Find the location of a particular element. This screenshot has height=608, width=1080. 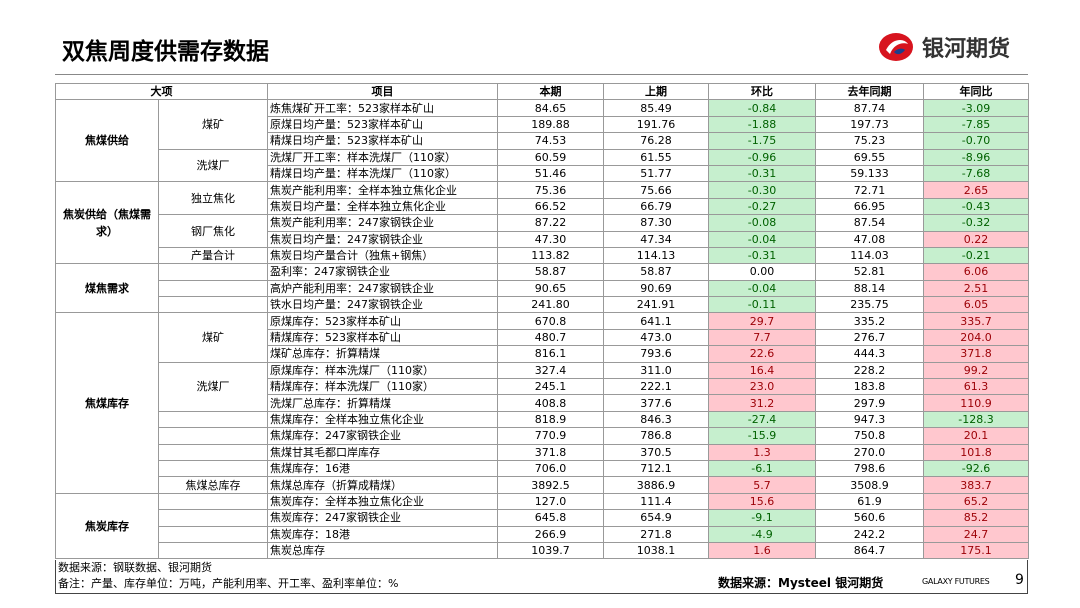

table-row: 洗煤厂总库存：折算精煤 408.8 377.6 31.2 297.9 110.9 is located at coordinates (542, 403).